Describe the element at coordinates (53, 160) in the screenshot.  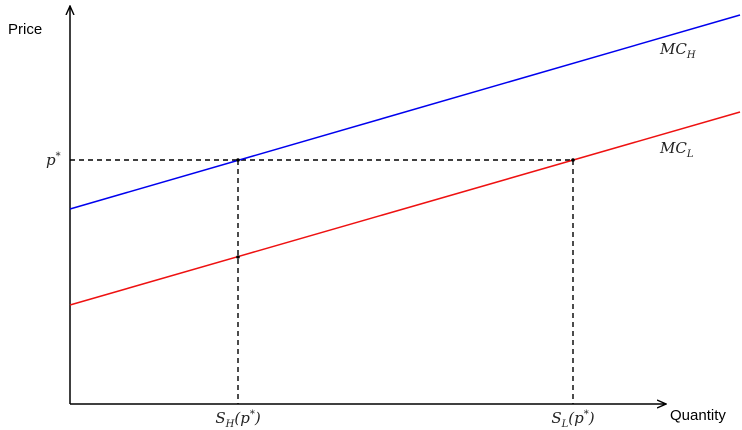
I see `price-label: p*` at that location.